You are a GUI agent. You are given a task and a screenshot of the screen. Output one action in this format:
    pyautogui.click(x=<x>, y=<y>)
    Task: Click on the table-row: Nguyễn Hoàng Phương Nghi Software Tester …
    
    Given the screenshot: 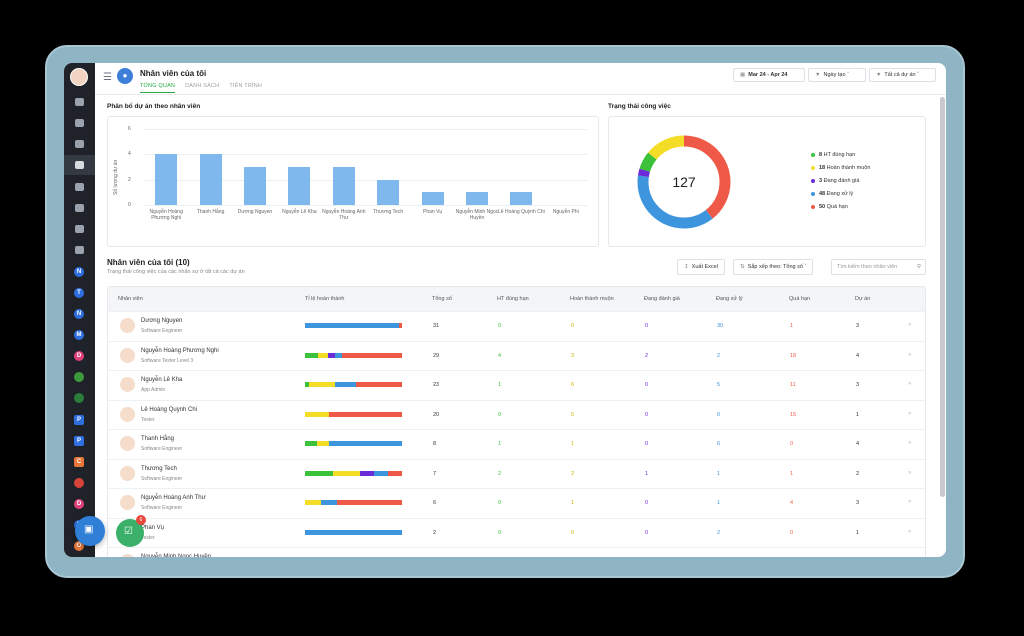 What is the action you would take?
    pyautogui.click(x=516, y=355)
    